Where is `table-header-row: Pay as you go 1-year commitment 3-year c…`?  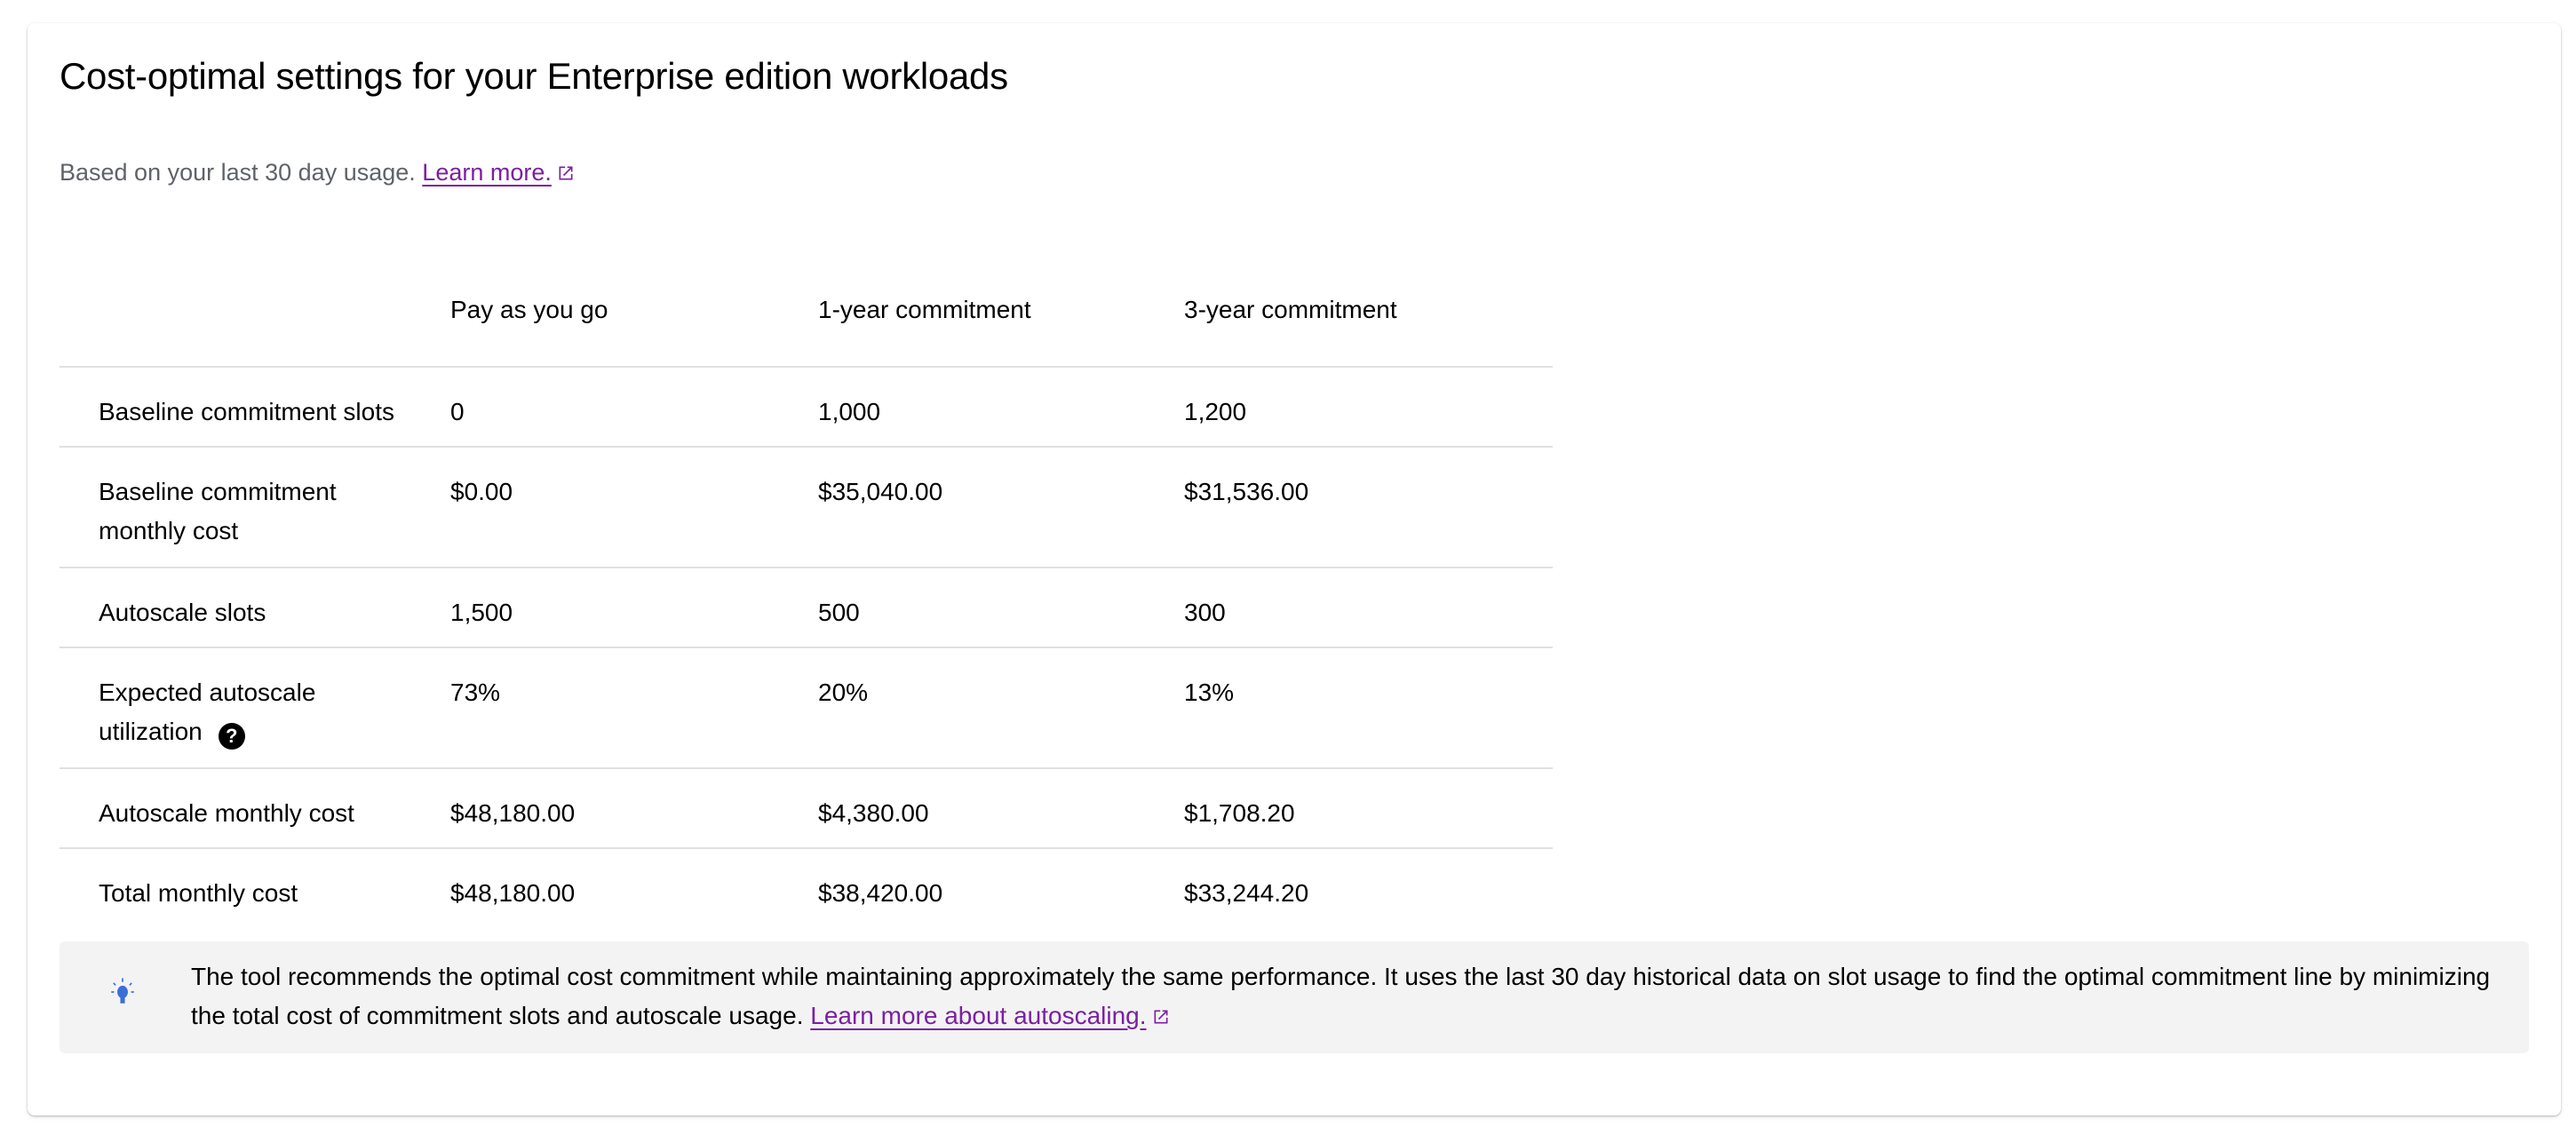 table-header-row: Pay as you go 1-year commitment 3-year c… is located at coordinates (806, 311).